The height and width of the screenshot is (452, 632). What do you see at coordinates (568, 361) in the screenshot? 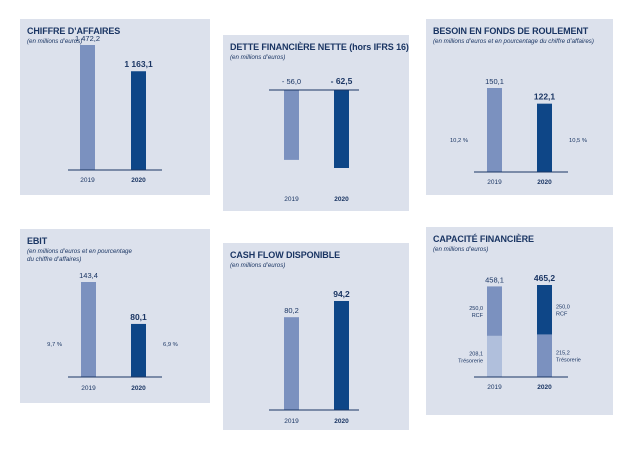
I see `segment-name-tresorerie-2020: Trésorerie` at bounding box center [568, 361].